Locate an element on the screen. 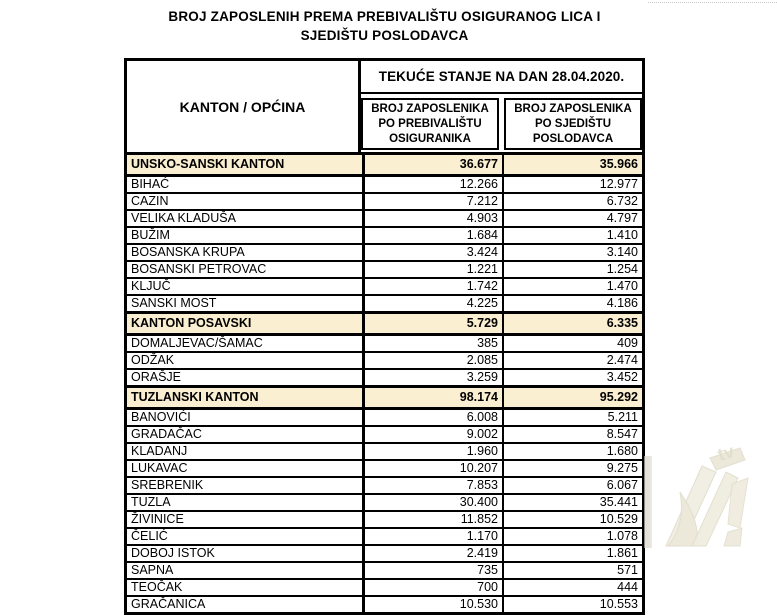 Image resolution: width=777 pixels, height=615 pixels. cell-residence-count: 2.085 is located at coordinates (433, 360).